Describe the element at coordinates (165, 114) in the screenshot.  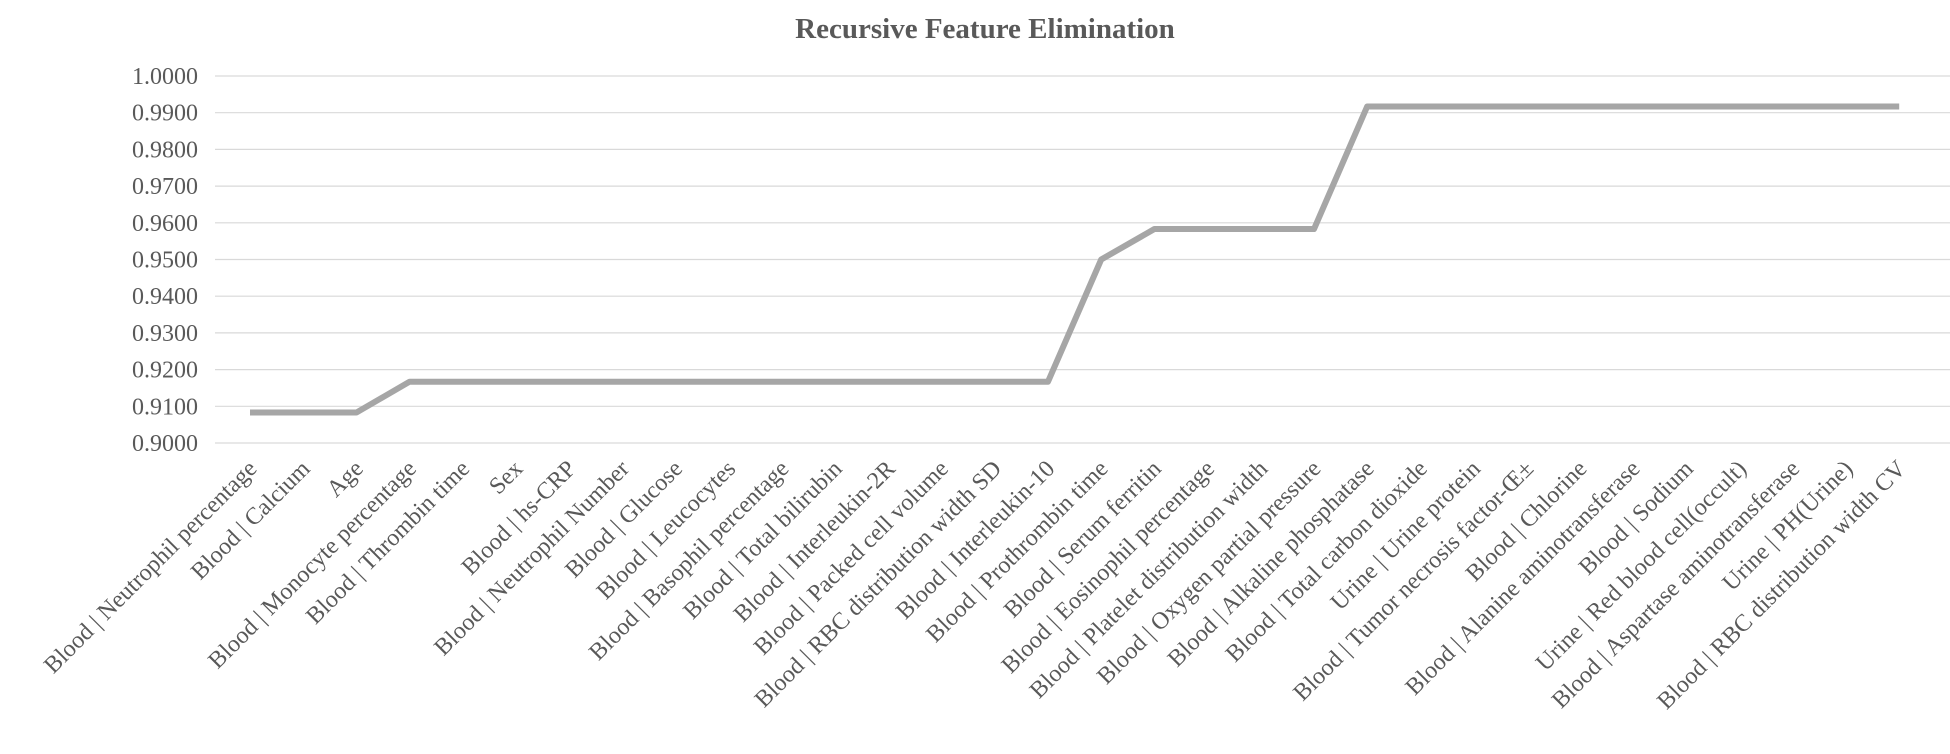
I see `y-tick-label: 0.9900` at that location.